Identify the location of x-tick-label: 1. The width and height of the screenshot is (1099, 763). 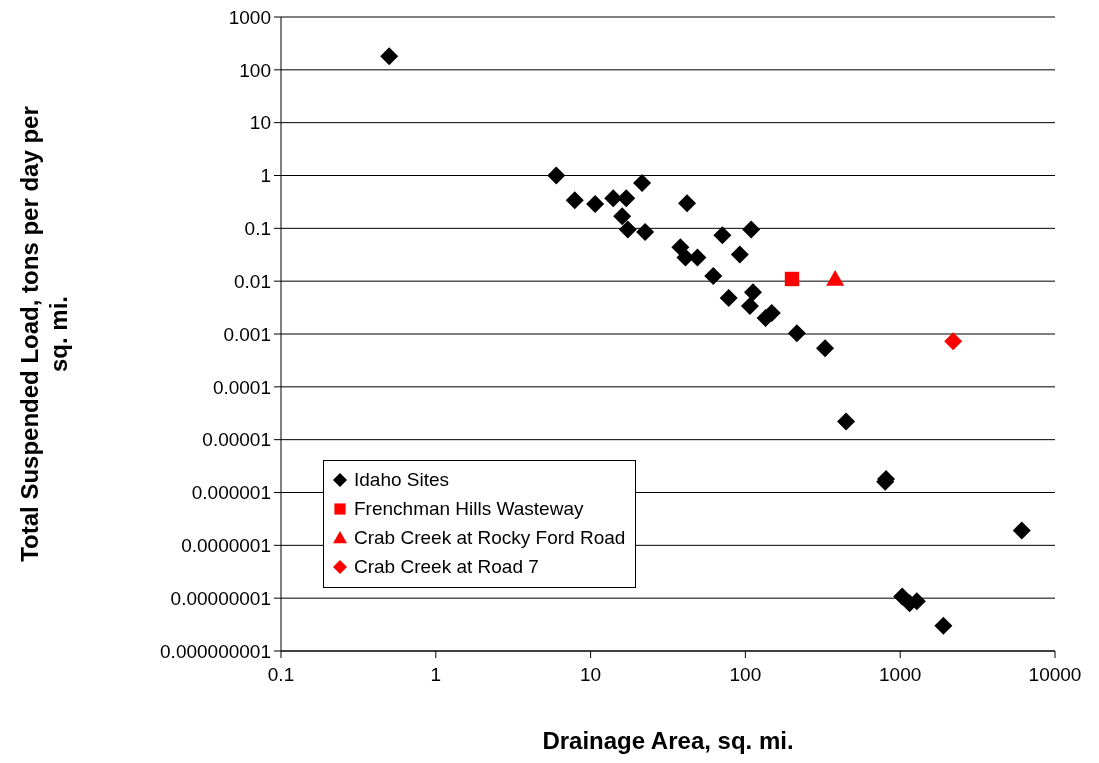
(436, 675).